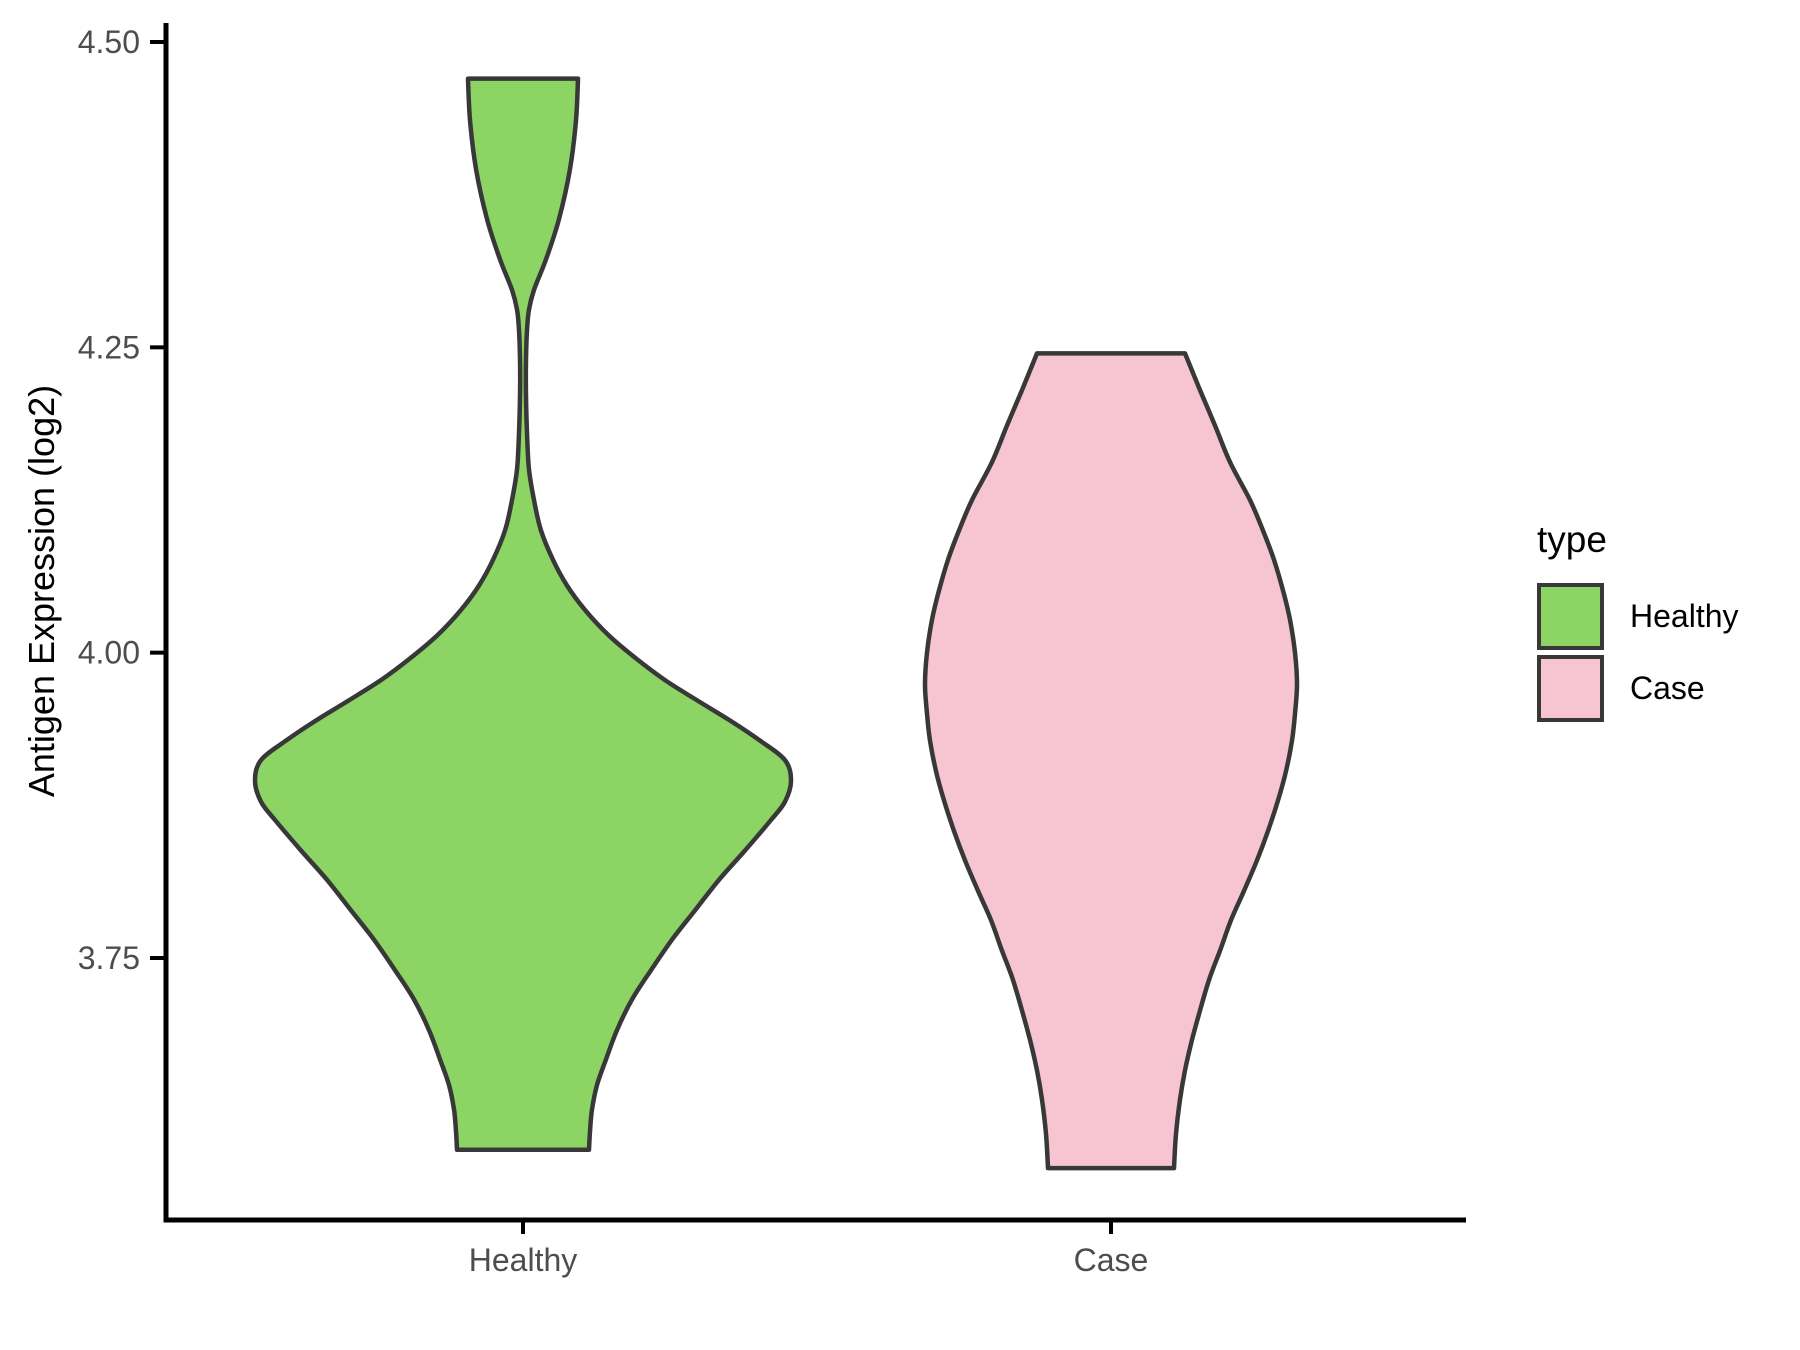  Describe the element at coordinates (109, 653) in the screenshot. I see `y-tick-label: 4.00` at that location.